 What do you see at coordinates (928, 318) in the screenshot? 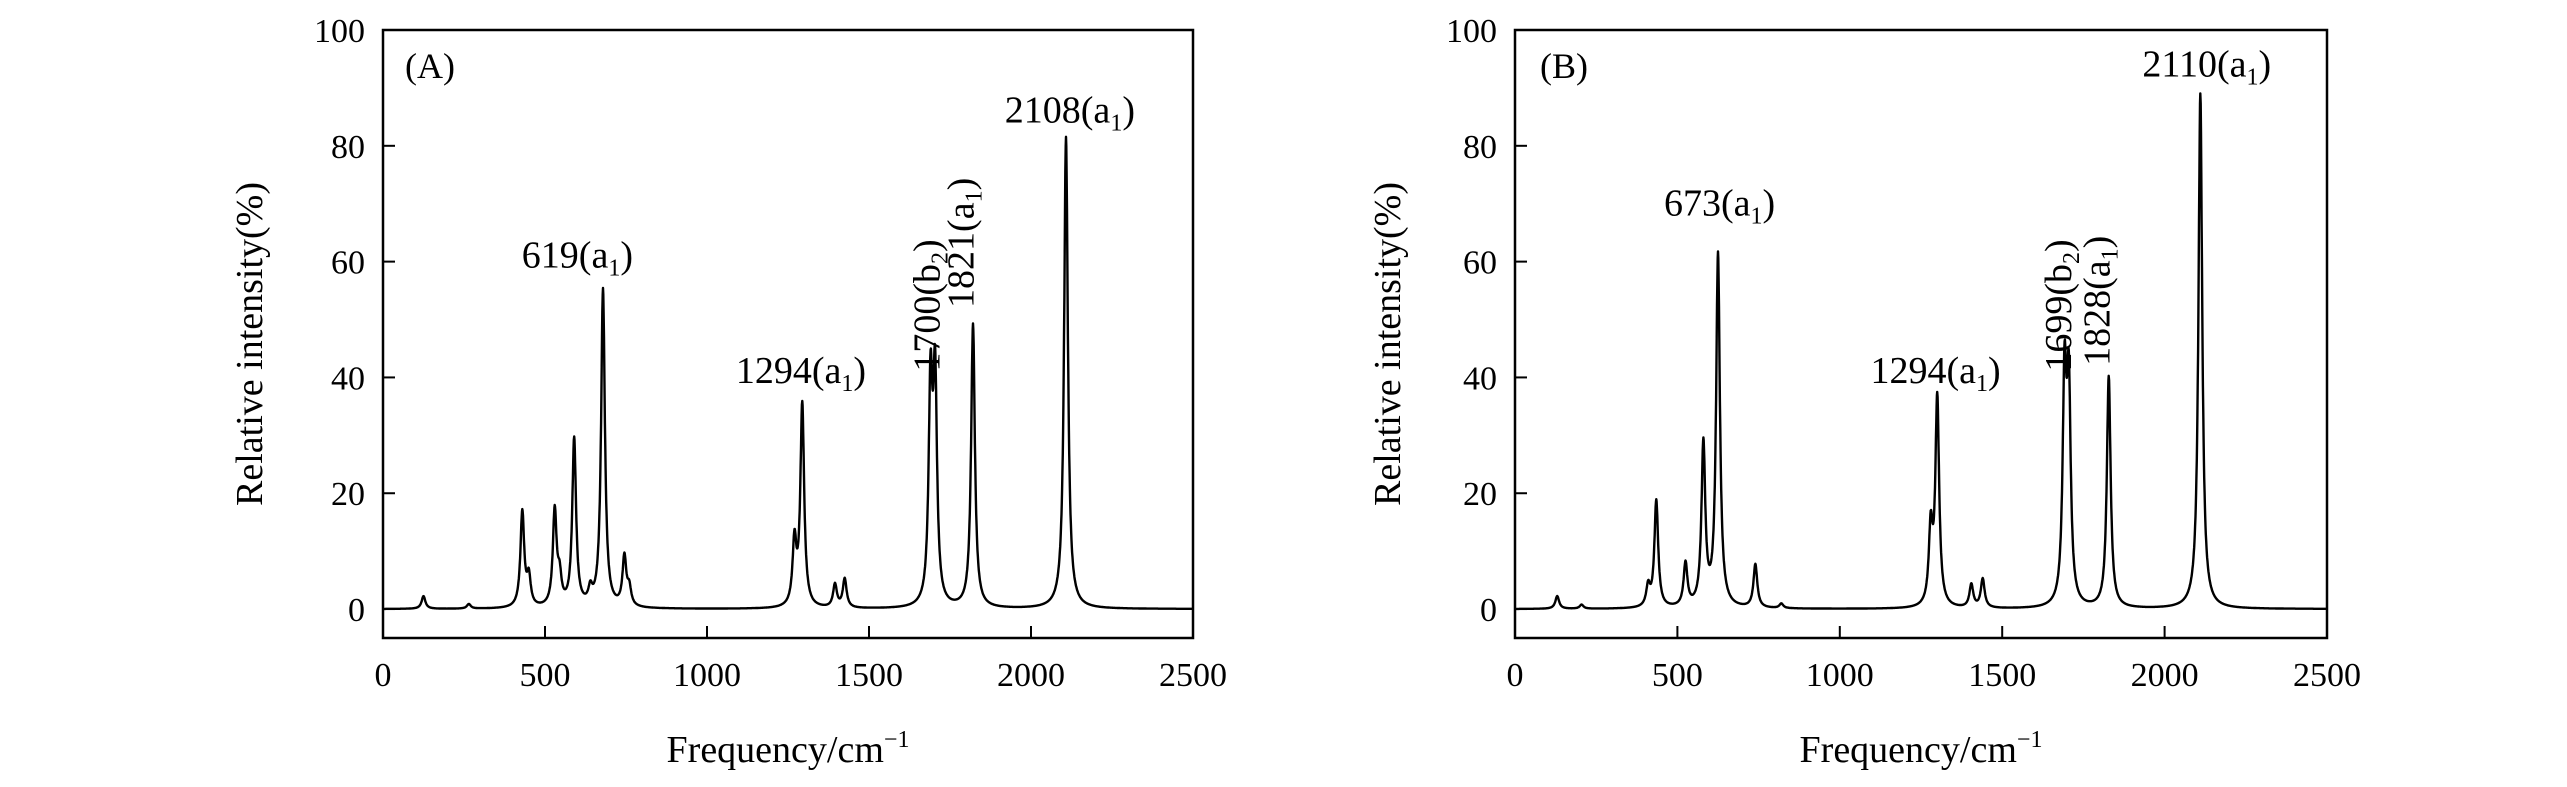
I see `peak-label-main: 1700(b` at bounding box center [928, 318].